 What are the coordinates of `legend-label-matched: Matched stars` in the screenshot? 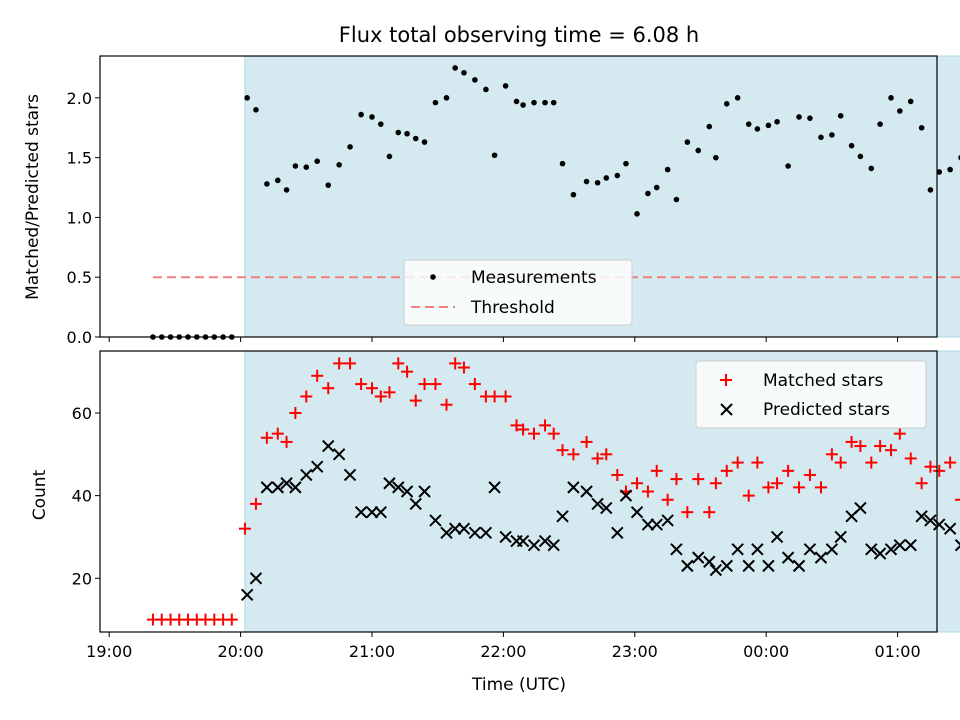 It's located at (823, 381).